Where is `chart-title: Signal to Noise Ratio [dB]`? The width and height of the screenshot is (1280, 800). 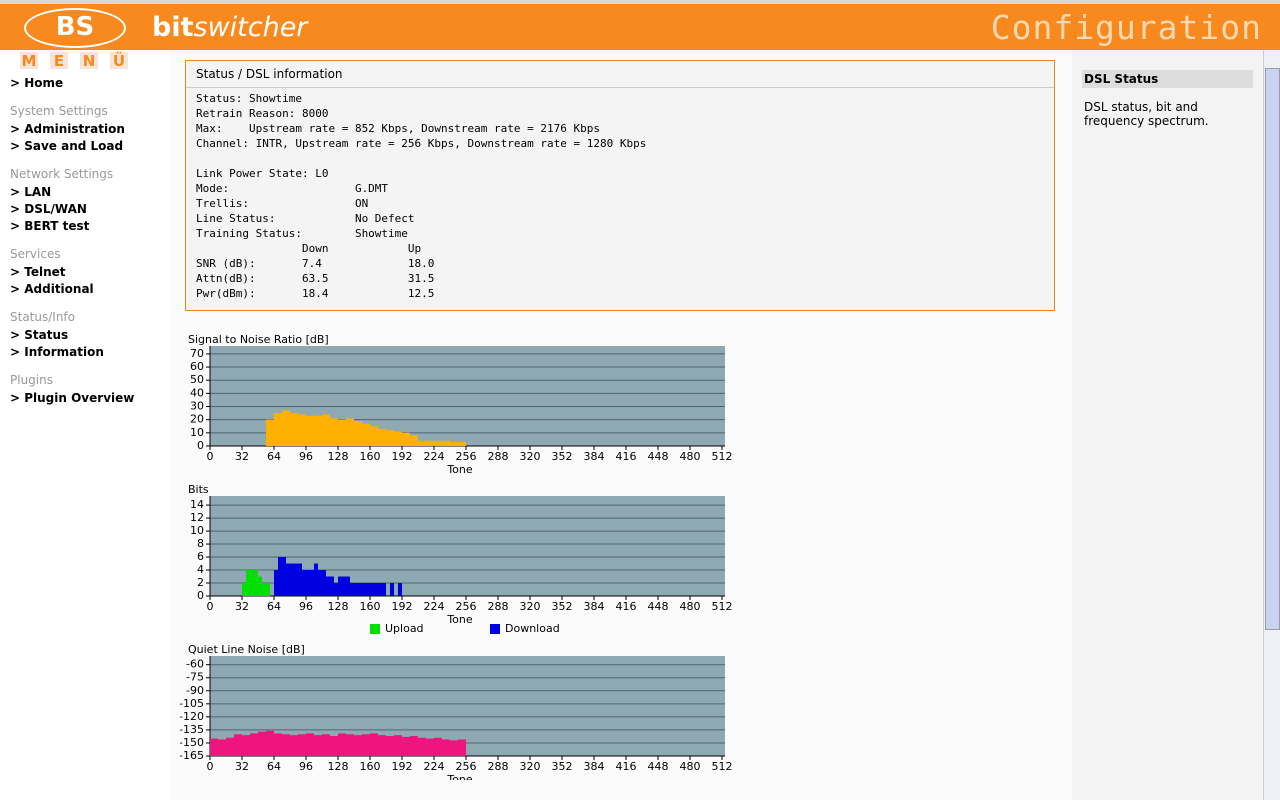
chart-title: Signal to Noise Ratio [dB] is located at coordinates (258, 339).